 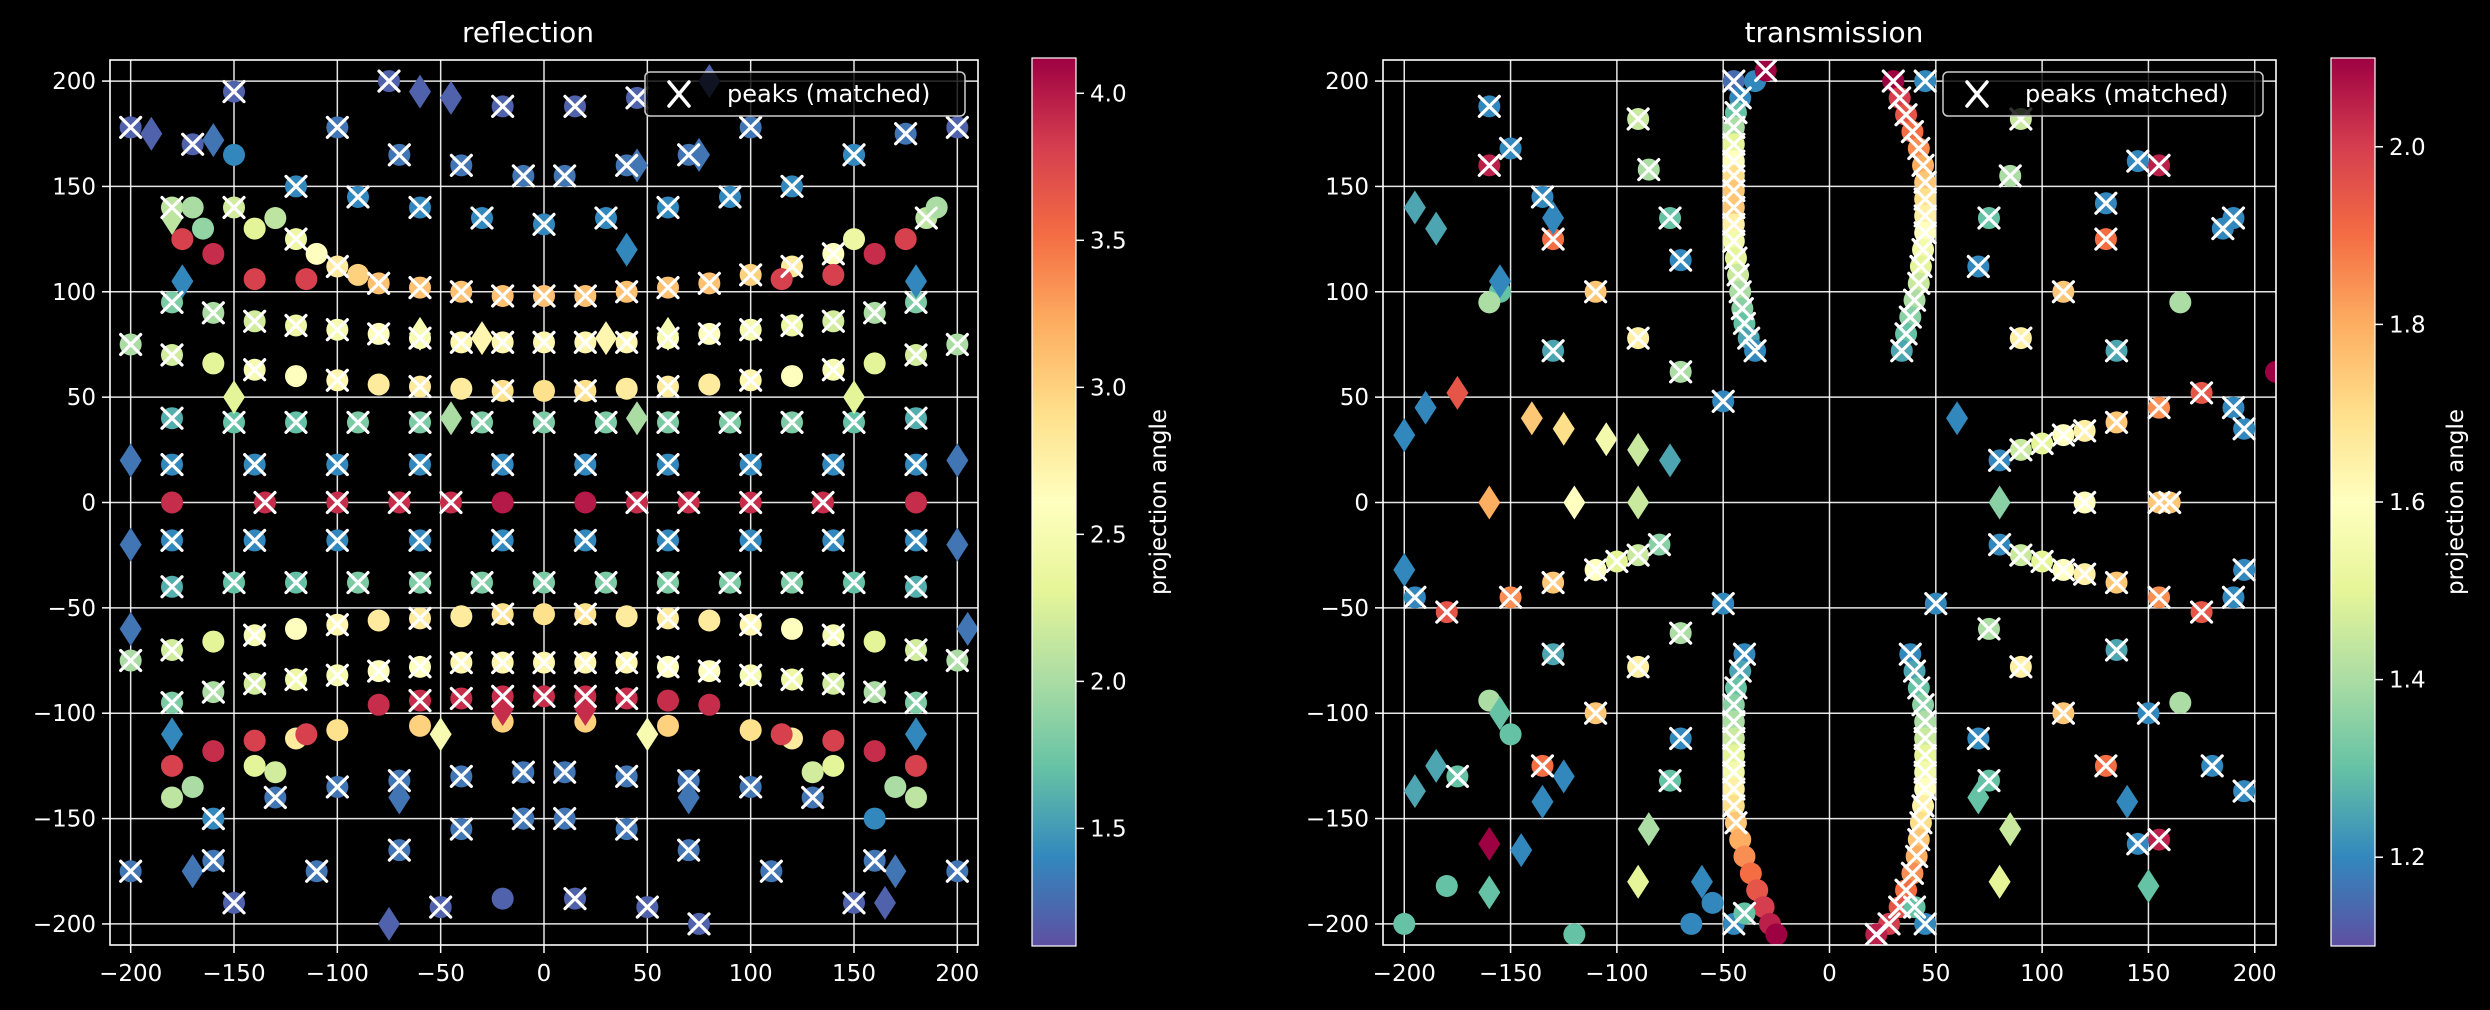 What do you see at coordinates (1347, 293) in the screenshot?
I see `y-tick-label: 100` at bounding box center [1347, 293].